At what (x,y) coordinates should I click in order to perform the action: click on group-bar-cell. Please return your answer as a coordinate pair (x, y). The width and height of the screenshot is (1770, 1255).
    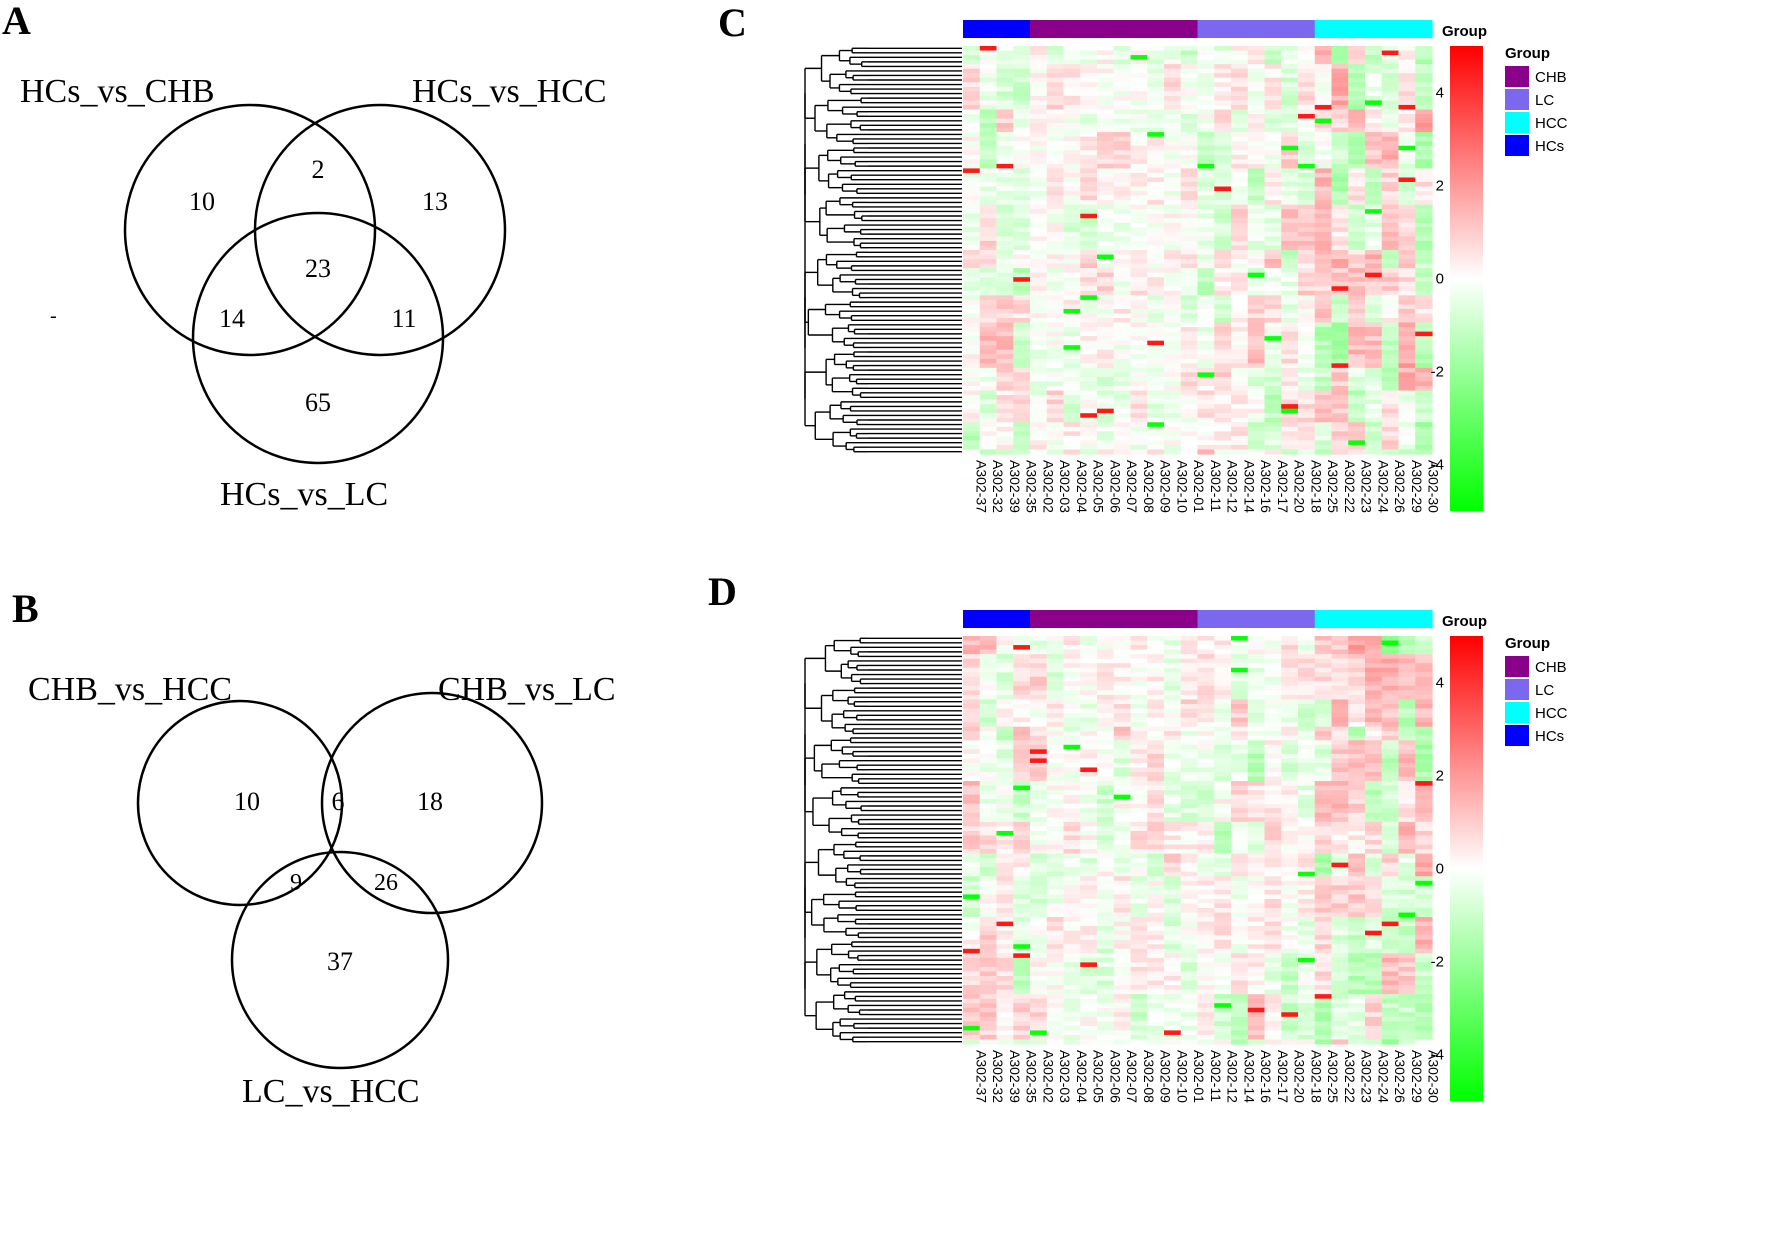
    Looking at the image, I should click on (1106, 29).